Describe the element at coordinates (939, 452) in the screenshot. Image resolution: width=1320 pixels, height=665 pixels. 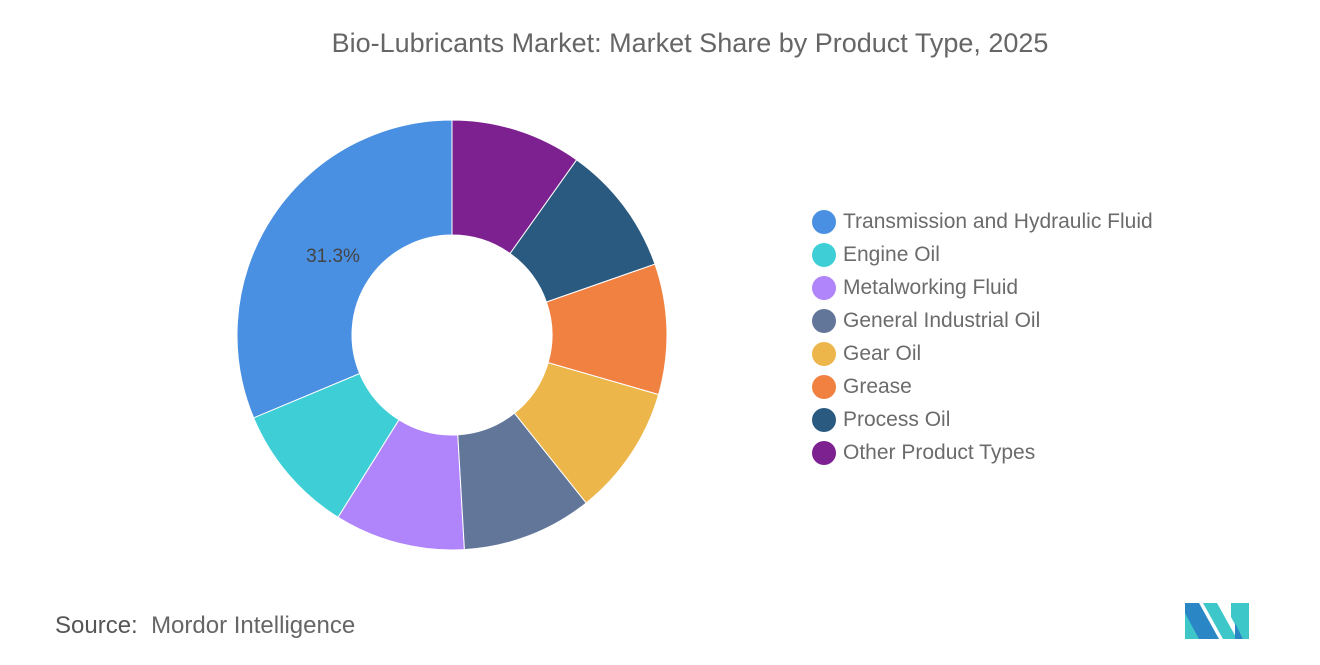
I see `legend-label: Other Product Types` at that location.